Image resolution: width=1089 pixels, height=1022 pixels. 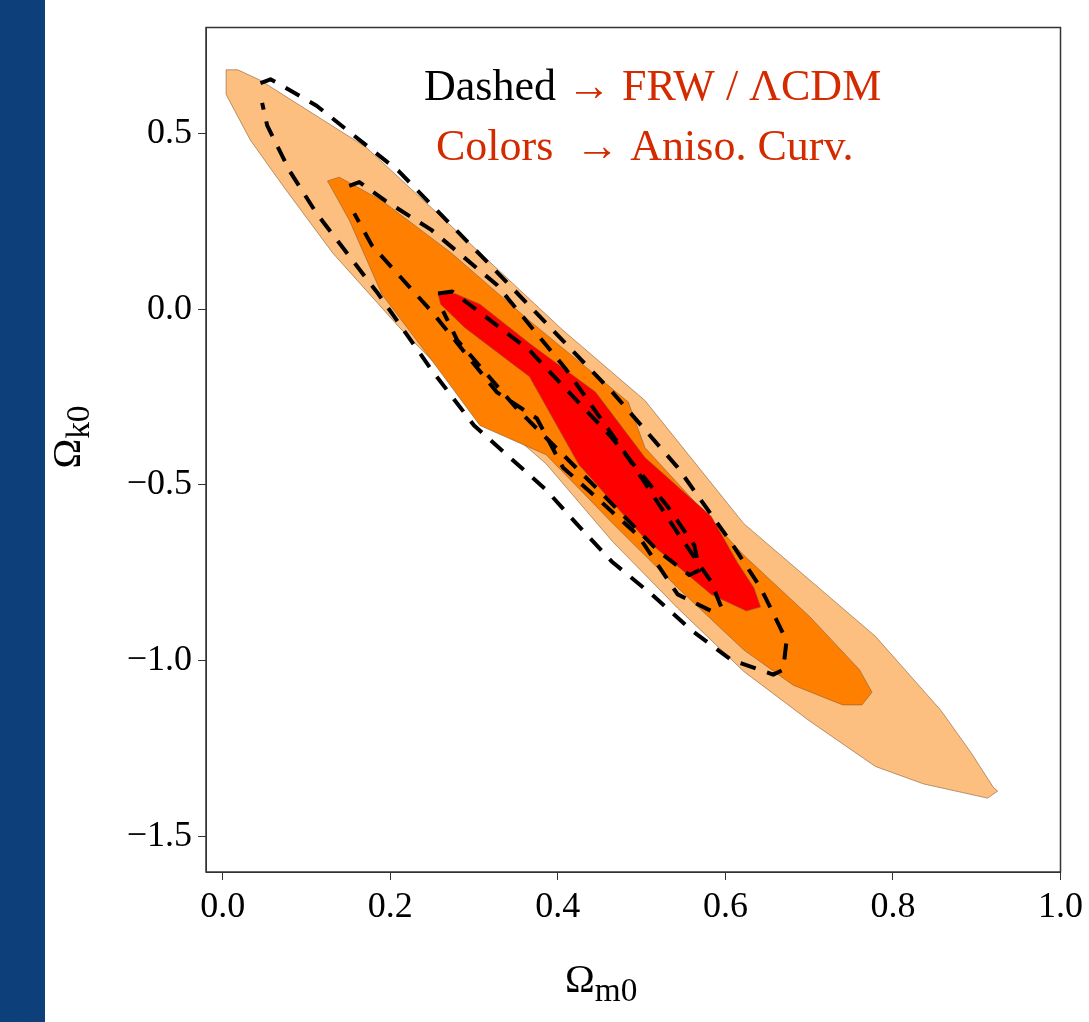 What do you see at coordinates (725, 905) in the screenshot?
I see `x-tick-label: 0.6` at bounding box center [725, 905].